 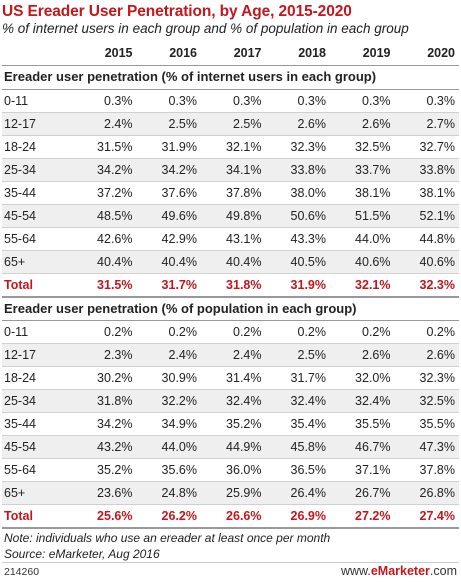 I want to click on table-row: 35-44 34.2% 34.9% 35.2% 35.4% 35.5% 35.5%, so click(x=230, y=424).